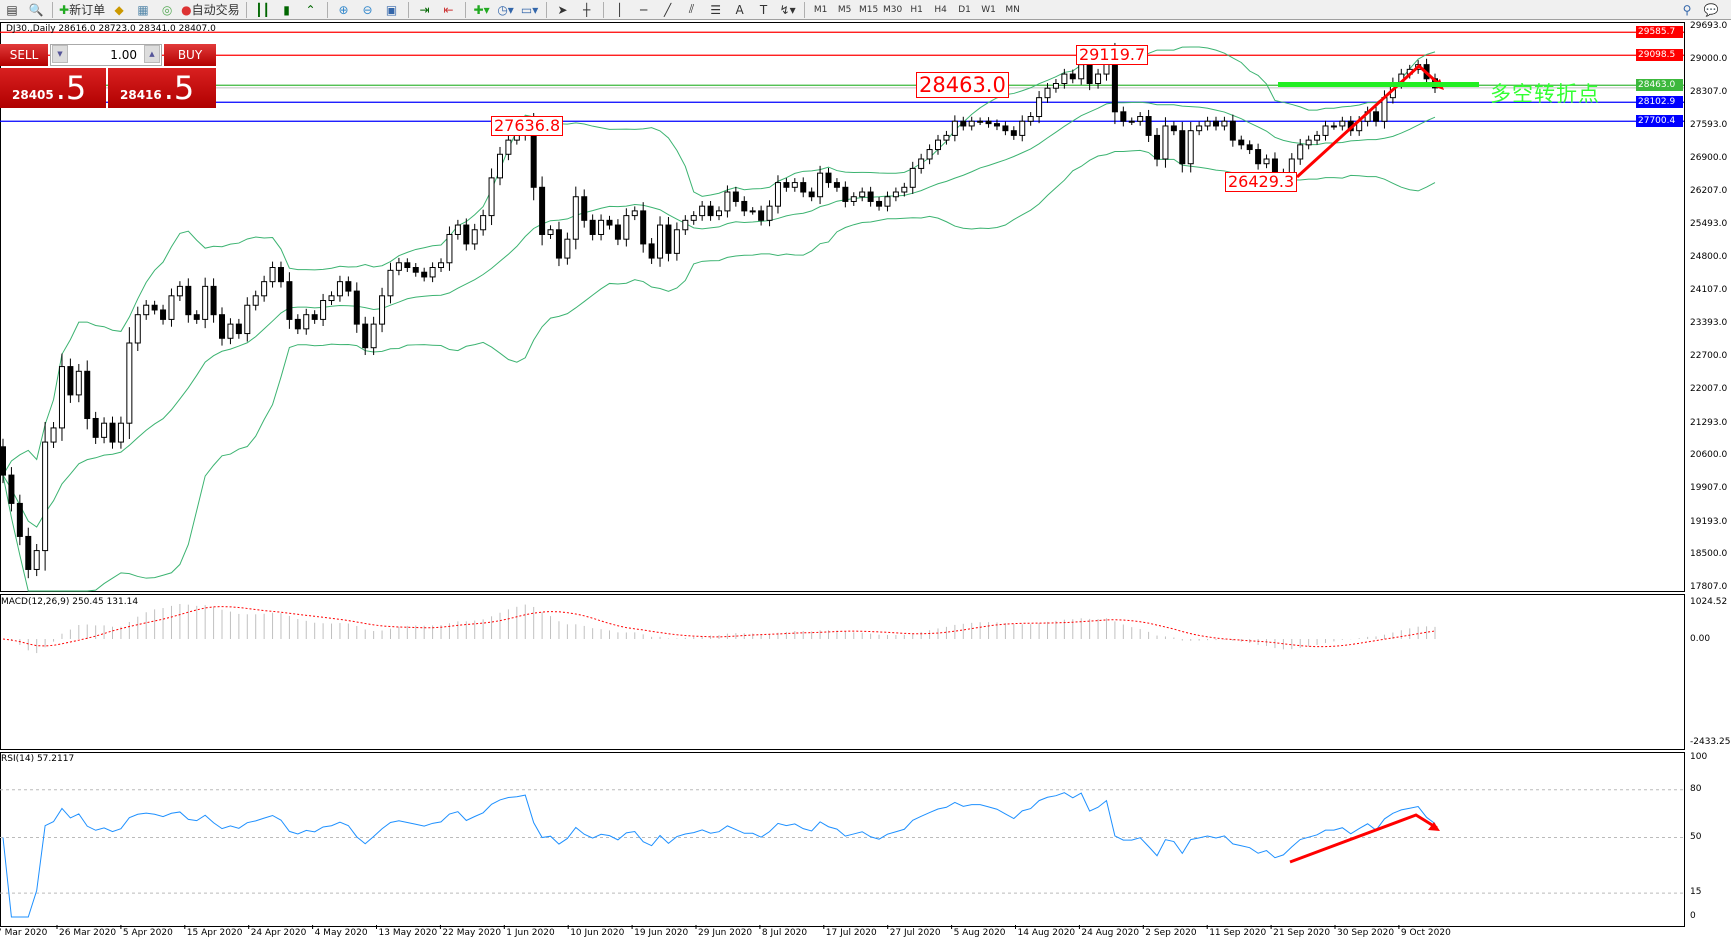 This screenshot has height=942, width=1731. What do you see at coordinates (481, 9) in the screenshot?
I see `indicators-icon: ✚▾` at bounding box center [481, 9].